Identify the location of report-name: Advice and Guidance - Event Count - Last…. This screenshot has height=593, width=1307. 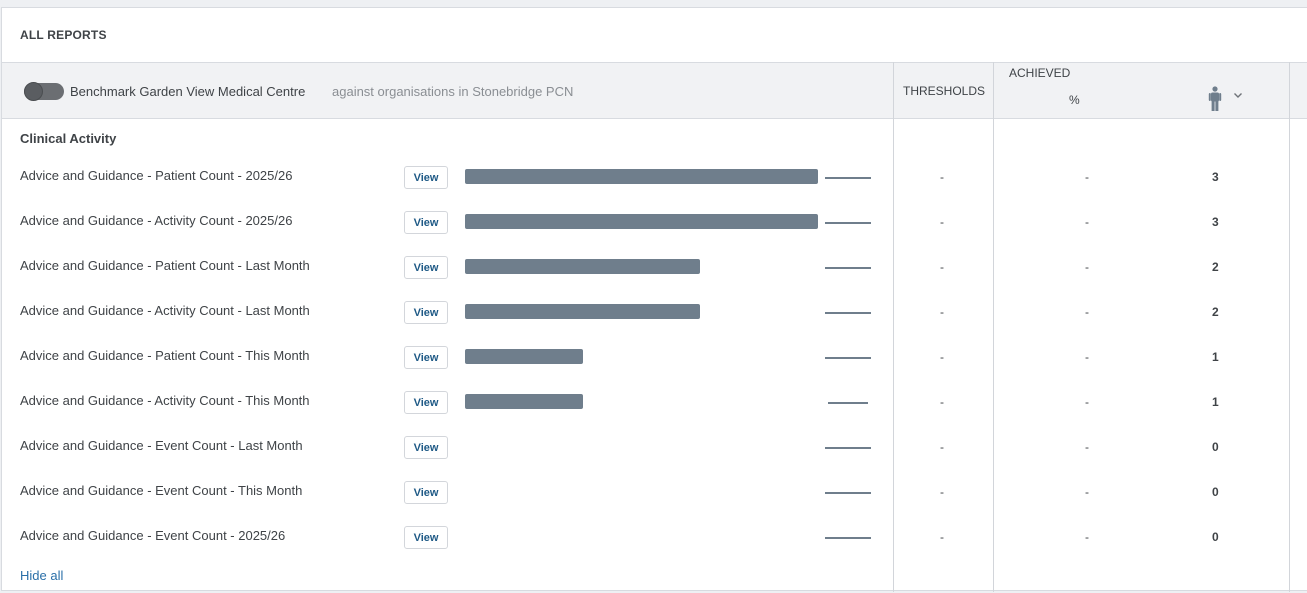
(161, 445).